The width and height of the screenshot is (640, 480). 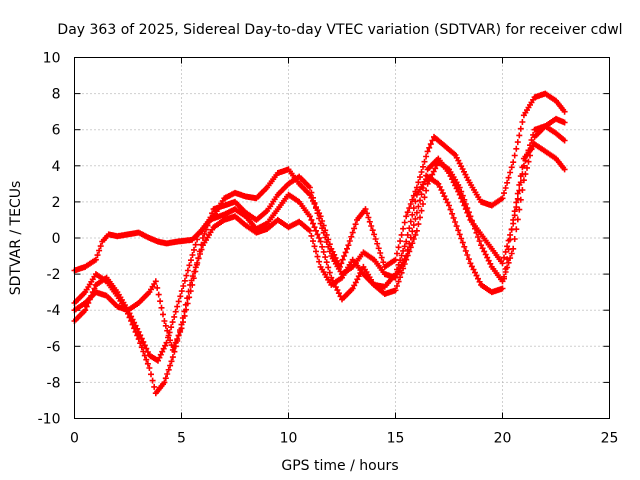 What do you see at coordinates (56, 95) in the screenshot?
I see `y-tick-label: 8` at bounding box center [56, 95].